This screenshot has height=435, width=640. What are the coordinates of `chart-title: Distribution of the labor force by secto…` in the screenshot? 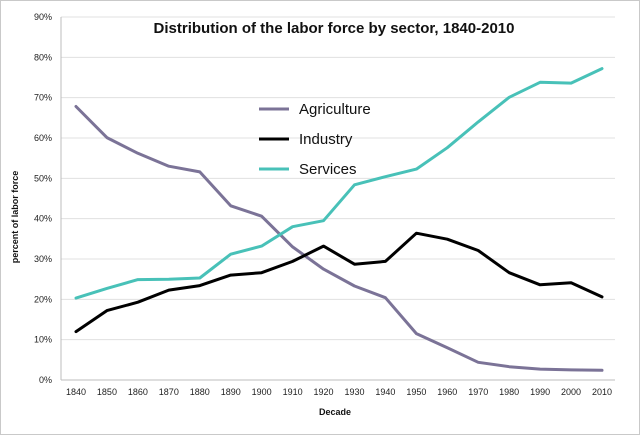 It's located at (334, 28).